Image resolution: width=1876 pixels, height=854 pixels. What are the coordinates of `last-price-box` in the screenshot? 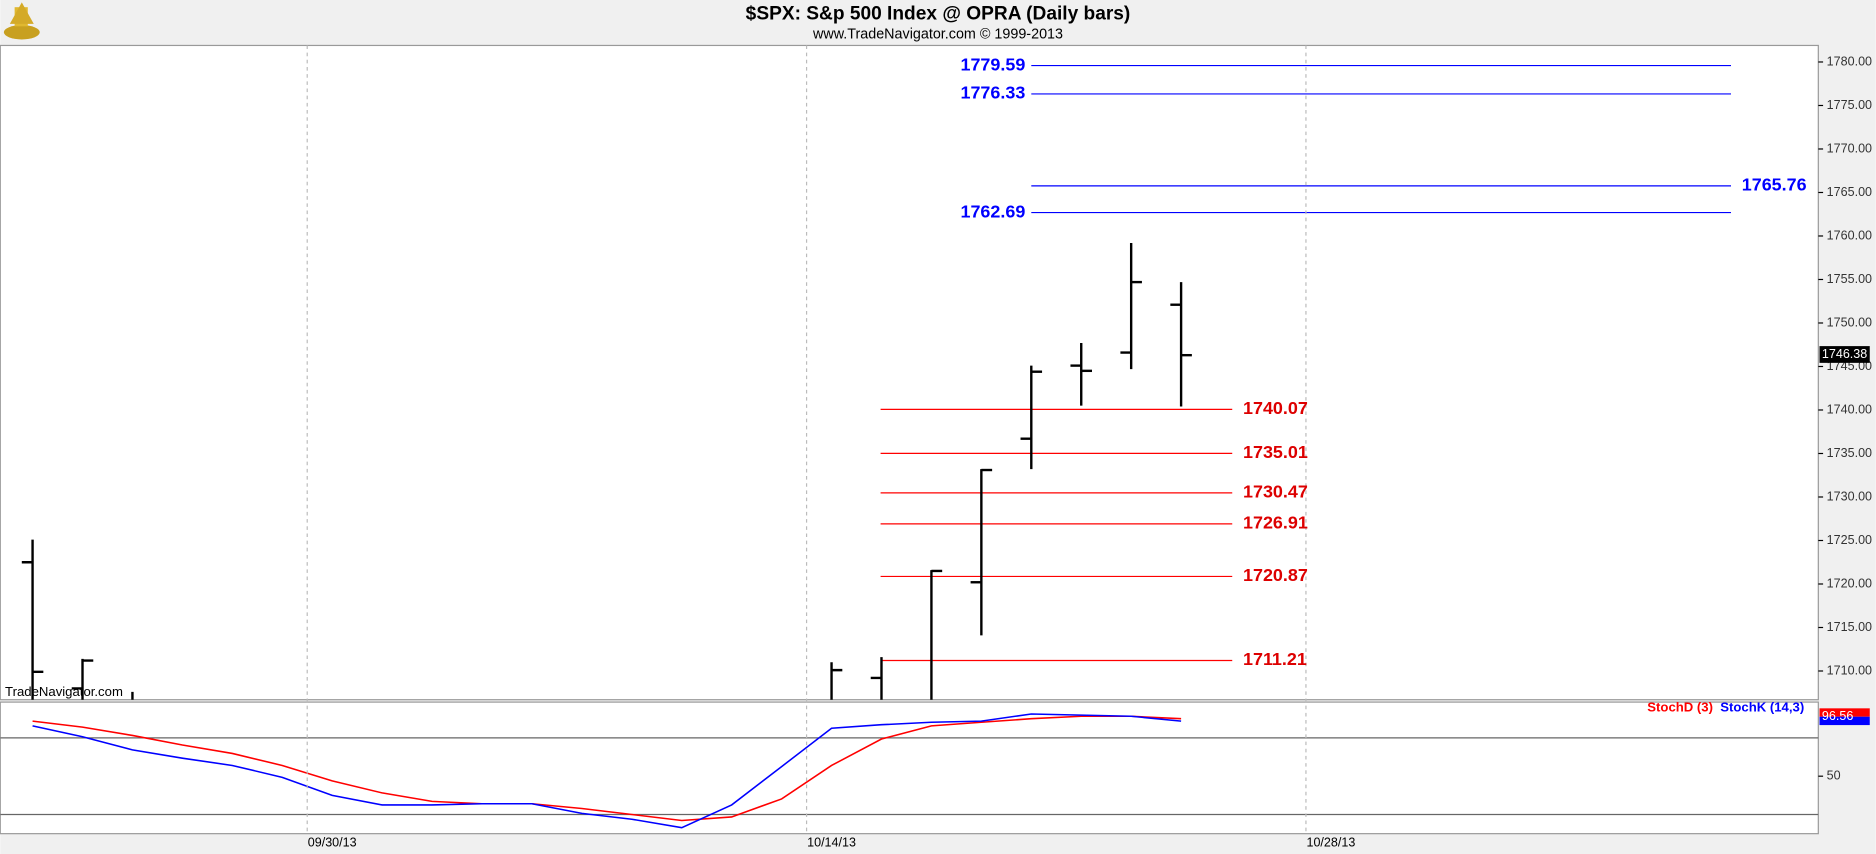 It's located at (1844, 354).